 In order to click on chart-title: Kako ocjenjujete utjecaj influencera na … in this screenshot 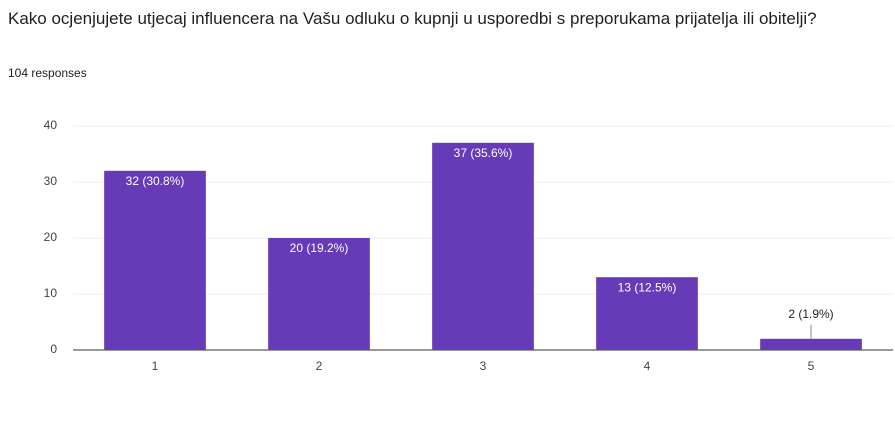, I will do `click(412, 18)`.